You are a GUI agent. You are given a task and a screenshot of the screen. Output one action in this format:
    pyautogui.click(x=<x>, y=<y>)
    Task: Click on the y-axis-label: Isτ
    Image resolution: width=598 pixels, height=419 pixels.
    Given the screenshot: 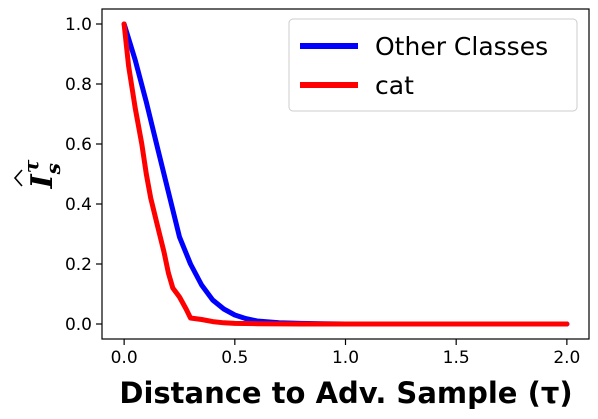 What is the action you would take?
    pyautogui.click(x=39, y=174)
    